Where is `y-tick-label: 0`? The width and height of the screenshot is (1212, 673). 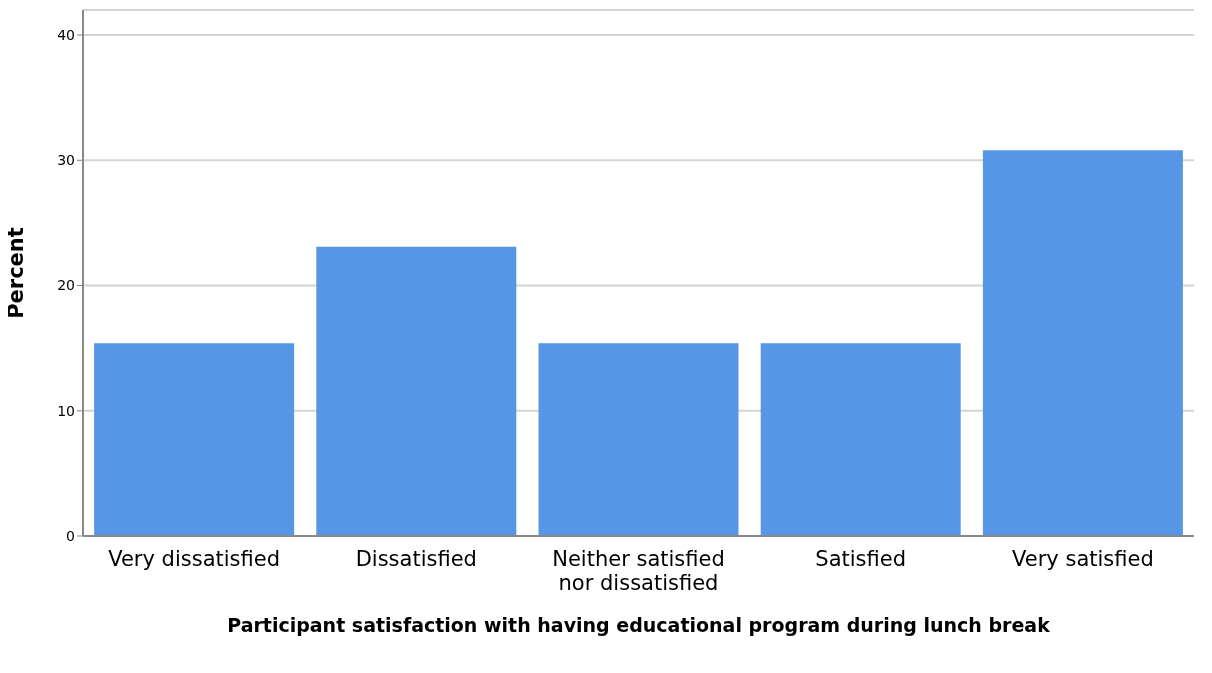 y-tick-label: 0 is located at coordinates (70, 535).